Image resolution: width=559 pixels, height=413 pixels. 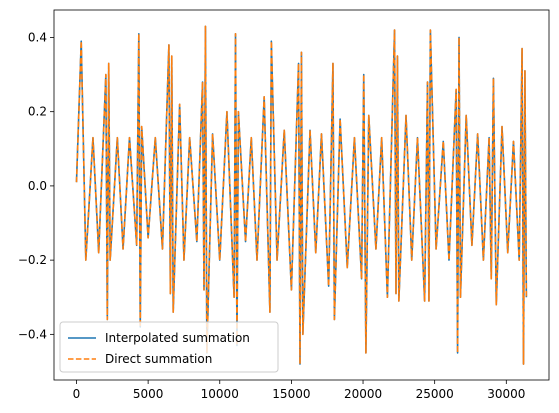 What do you see at coordinates (506, 394) in the screenshot?
I see `x-tick-label: 30000` at bounding box center [506, 394].